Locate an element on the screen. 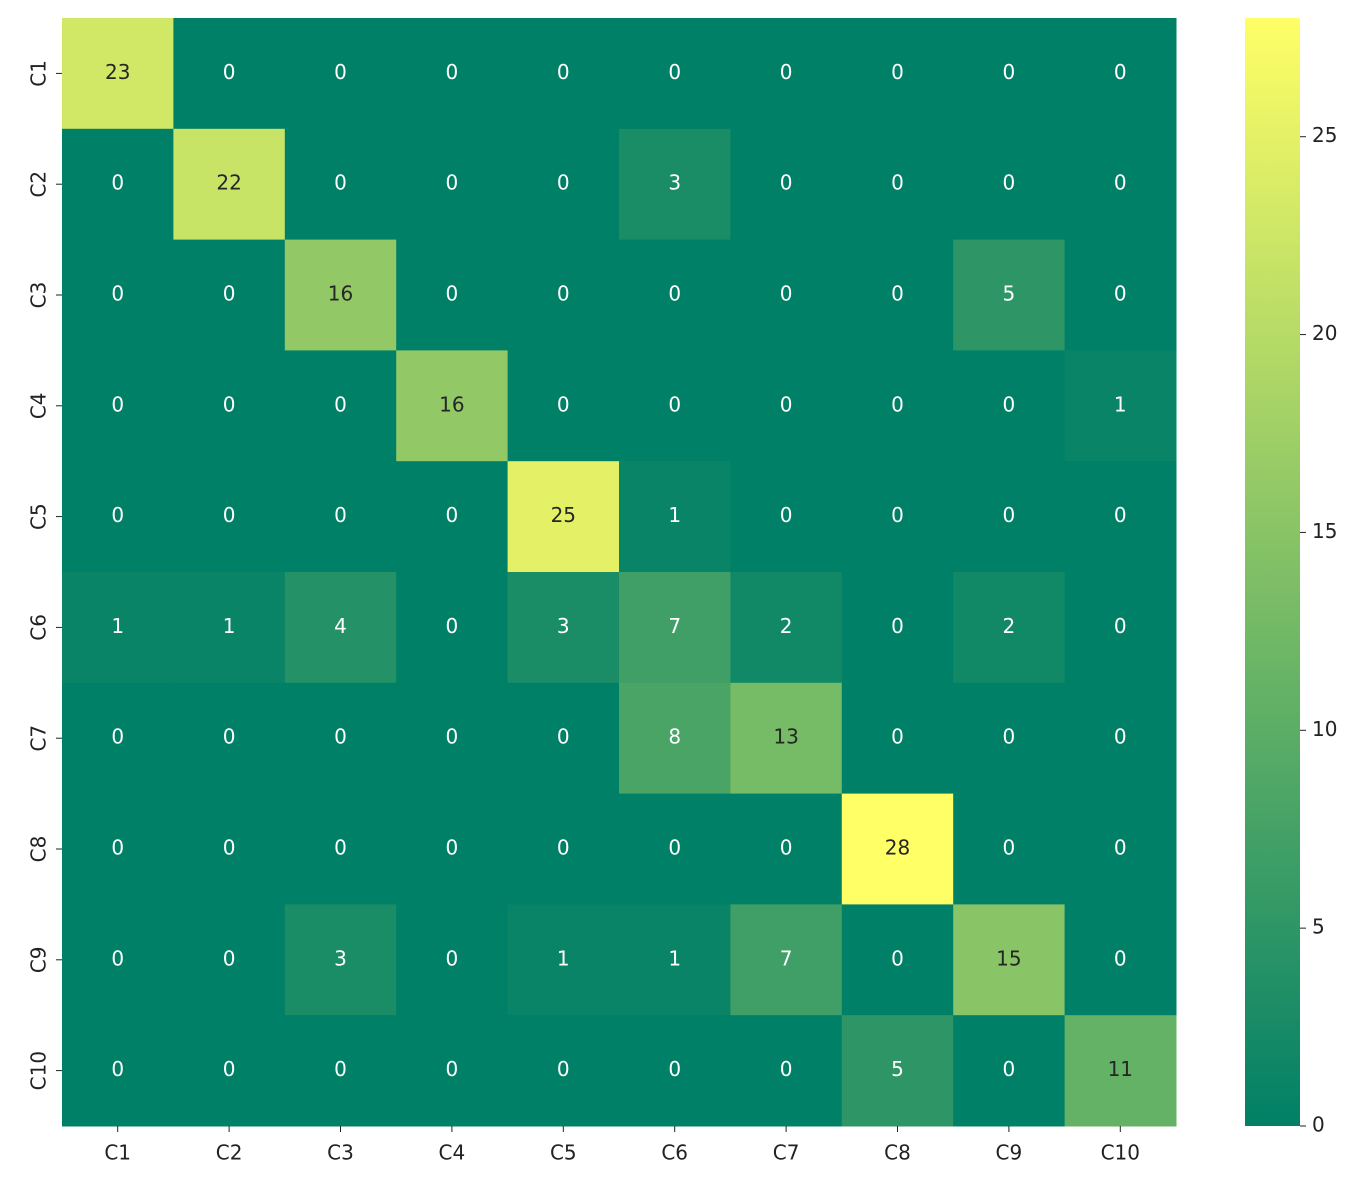  x-tick-label: C1 is located at coordinates (117, 1153).